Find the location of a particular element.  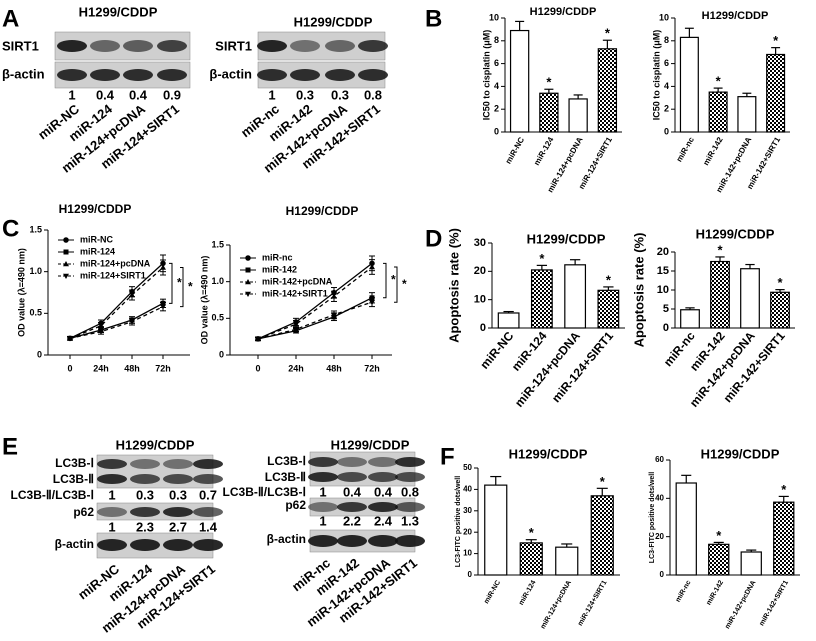

blot-ratio: 0.3 is located at coordinates (305, 94).